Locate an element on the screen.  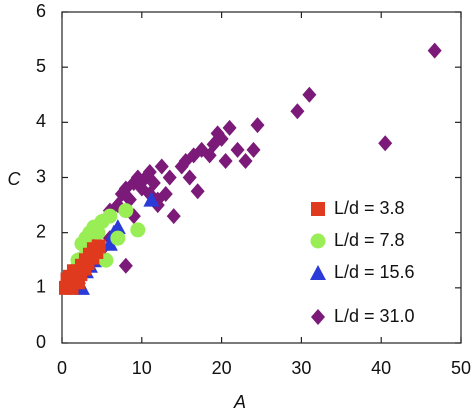
y-tick-label: 3 is located at coordinates (41, 176).